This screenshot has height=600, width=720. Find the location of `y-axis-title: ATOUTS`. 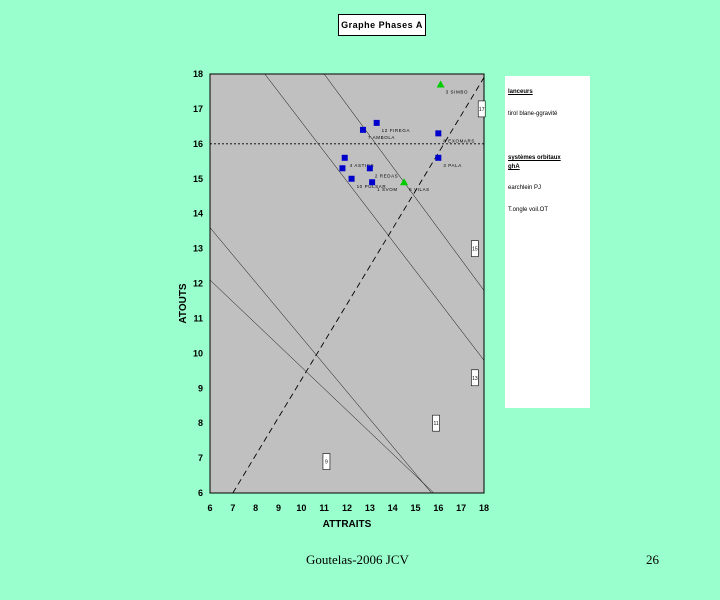

y-axis-title: ATOUTS is located at coordinates (183, 303).